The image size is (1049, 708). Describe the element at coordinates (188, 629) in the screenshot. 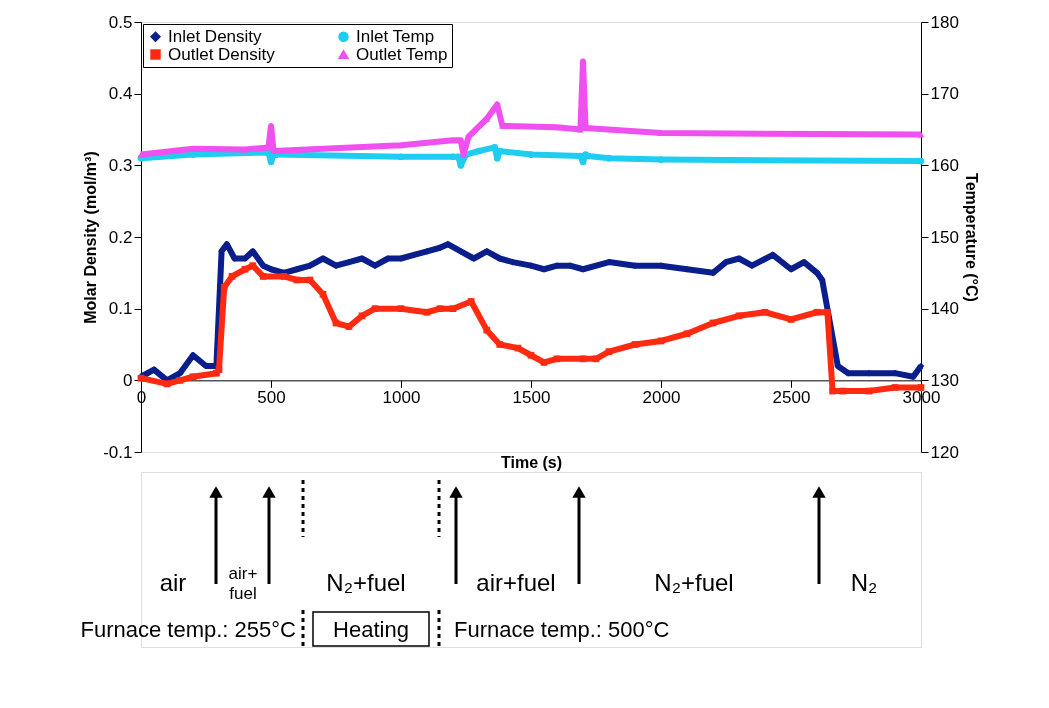

I see `text: Furnace temp.: 255°C` at that location.